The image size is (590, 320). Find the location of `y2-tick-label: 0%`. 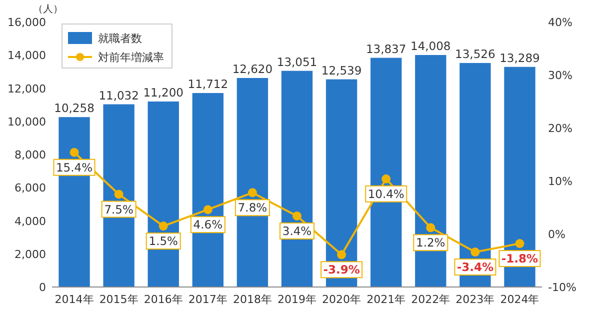

y2-tick-label: 0% is located at coordinates (557, 234).